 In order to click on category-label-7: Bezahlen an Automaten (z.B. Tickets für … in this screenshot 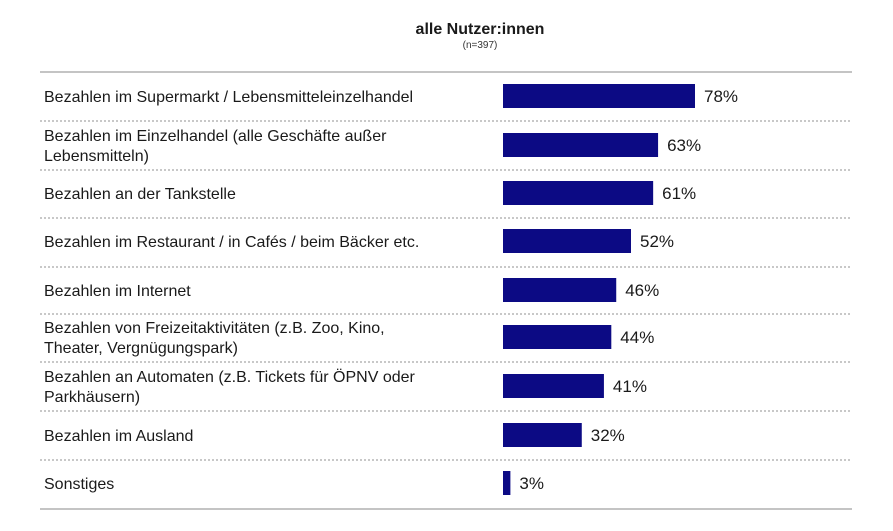, I will do `click(230, 387)`.